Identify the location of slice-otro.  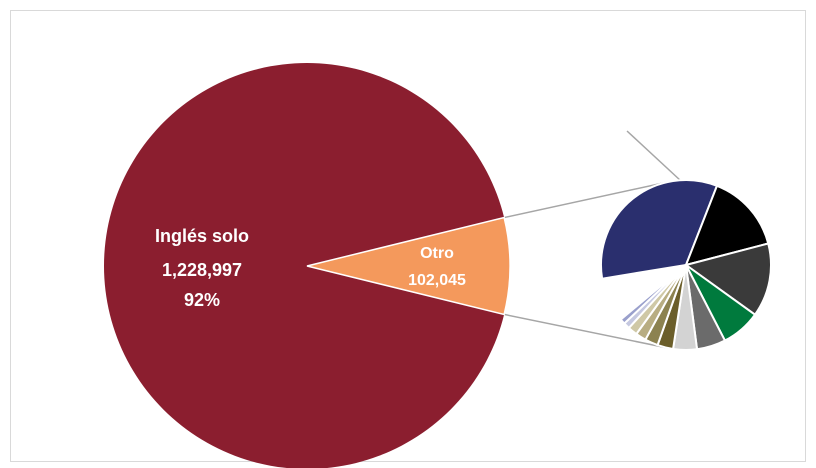
(408, 266).